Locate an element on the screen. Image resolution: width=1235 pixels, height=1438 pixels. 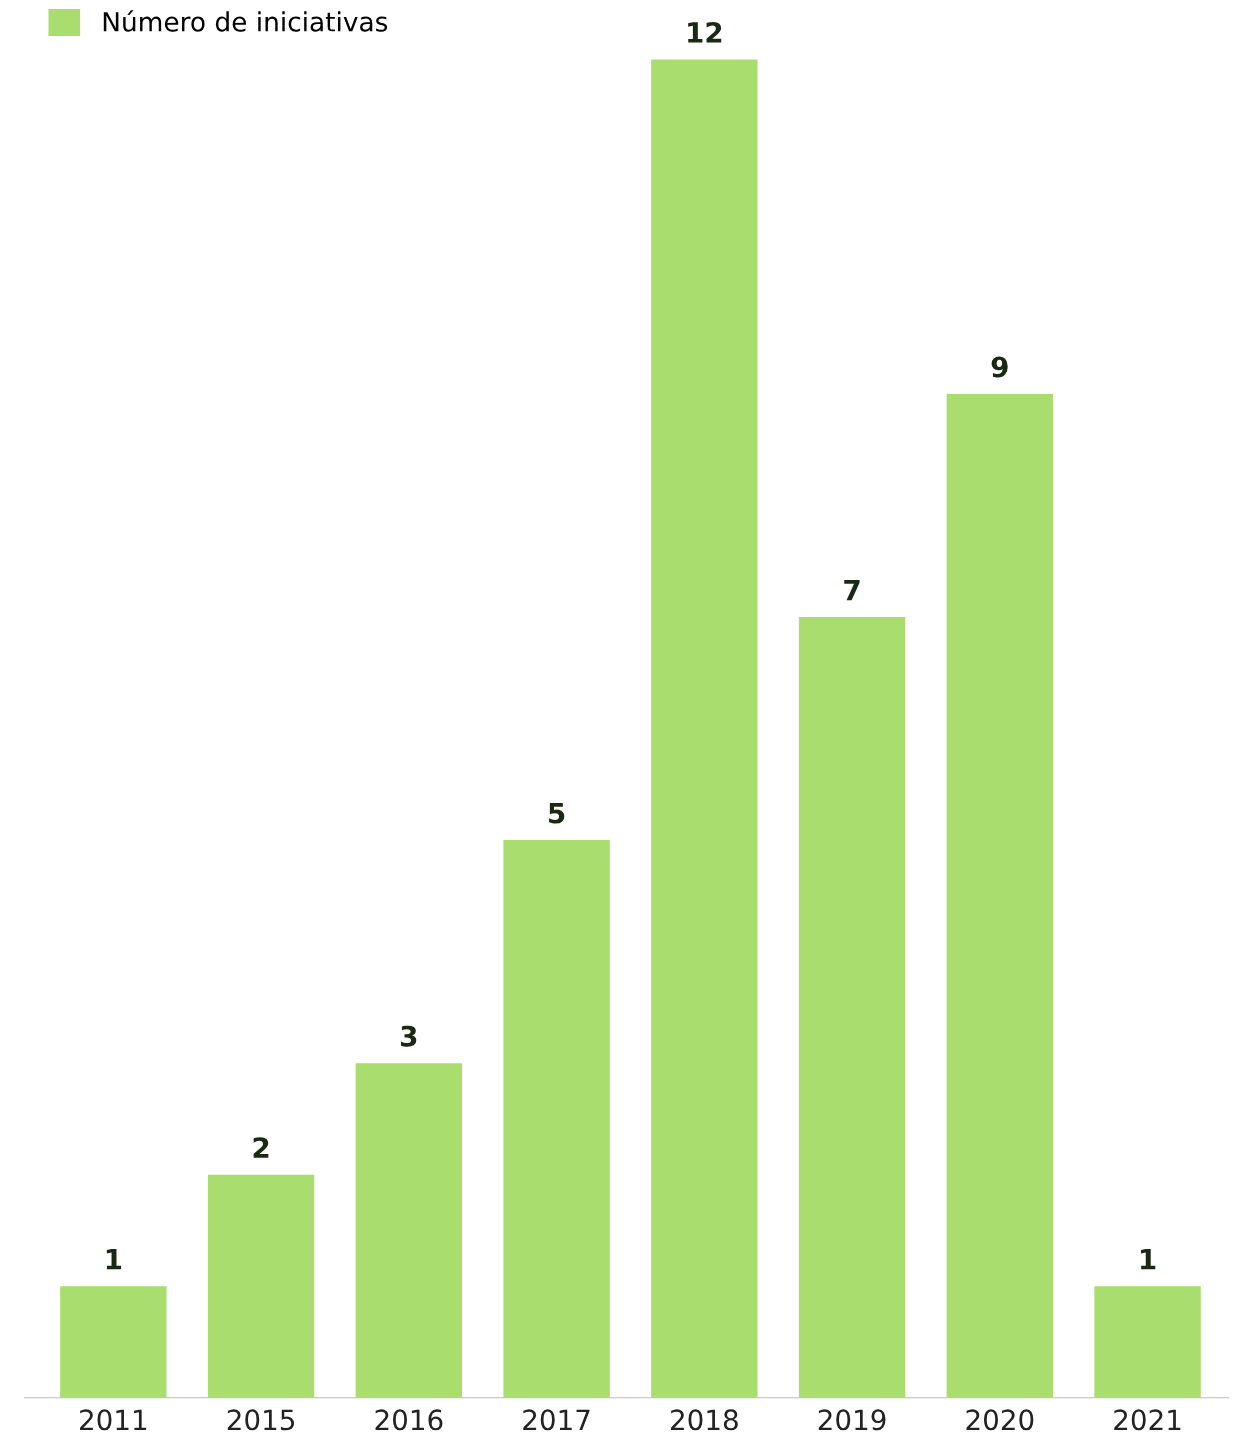
data-label: 5 is located at coordinates (557, 813).